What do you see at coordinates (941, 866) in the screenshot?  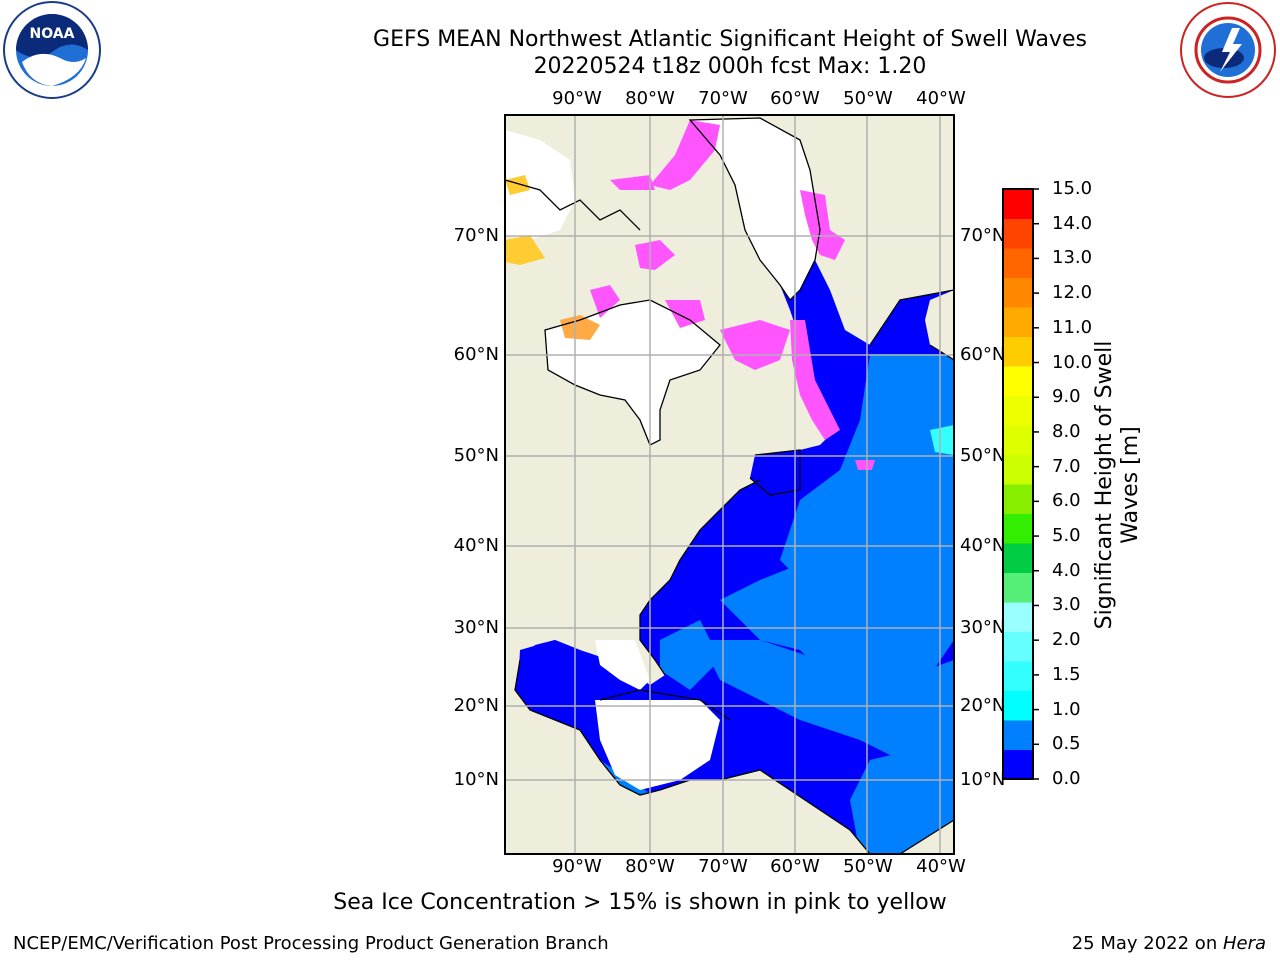 I see `lon-label-bottom: 40°W` at bounding box center [941, 866].